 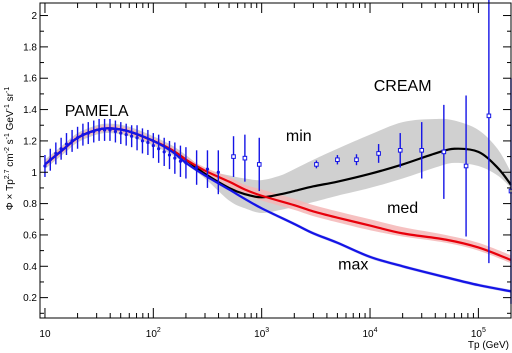 I want to click on annotation-max: max, so click(x=353, y=264).